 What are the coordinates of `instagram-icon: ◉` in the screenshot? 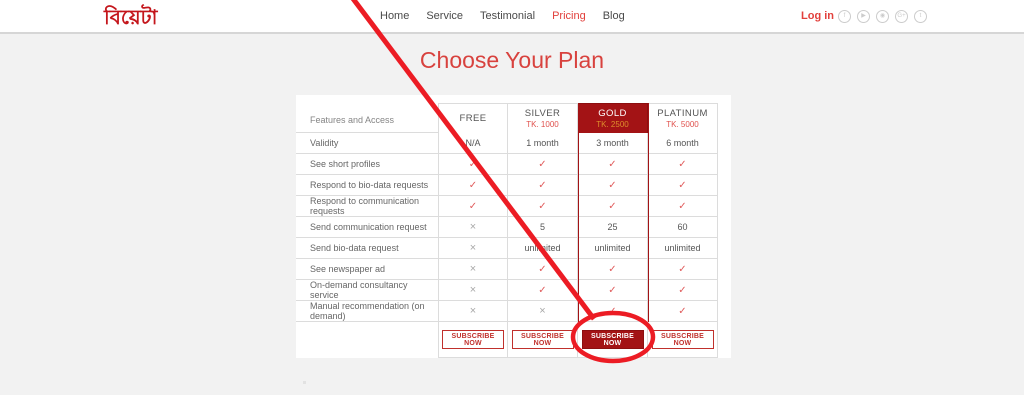 It's located at (882, 16).